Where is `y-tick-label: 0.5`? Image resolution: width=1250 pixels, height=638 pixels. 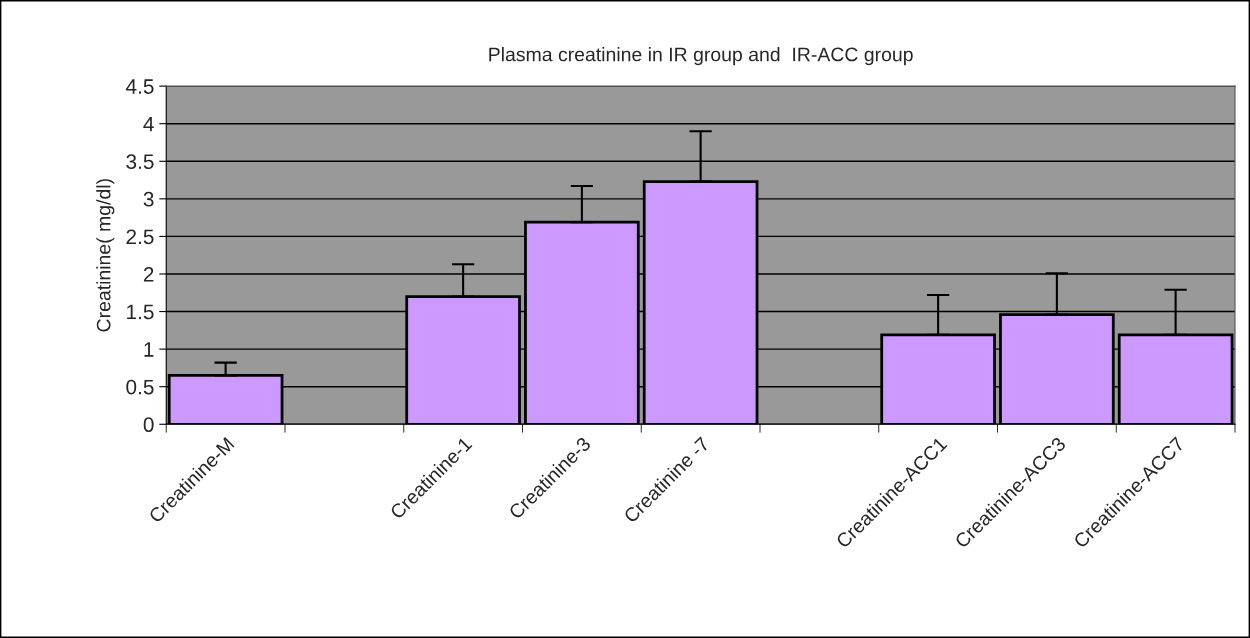
y-tick-label: 0.5 is located at coordinates (140, 387).